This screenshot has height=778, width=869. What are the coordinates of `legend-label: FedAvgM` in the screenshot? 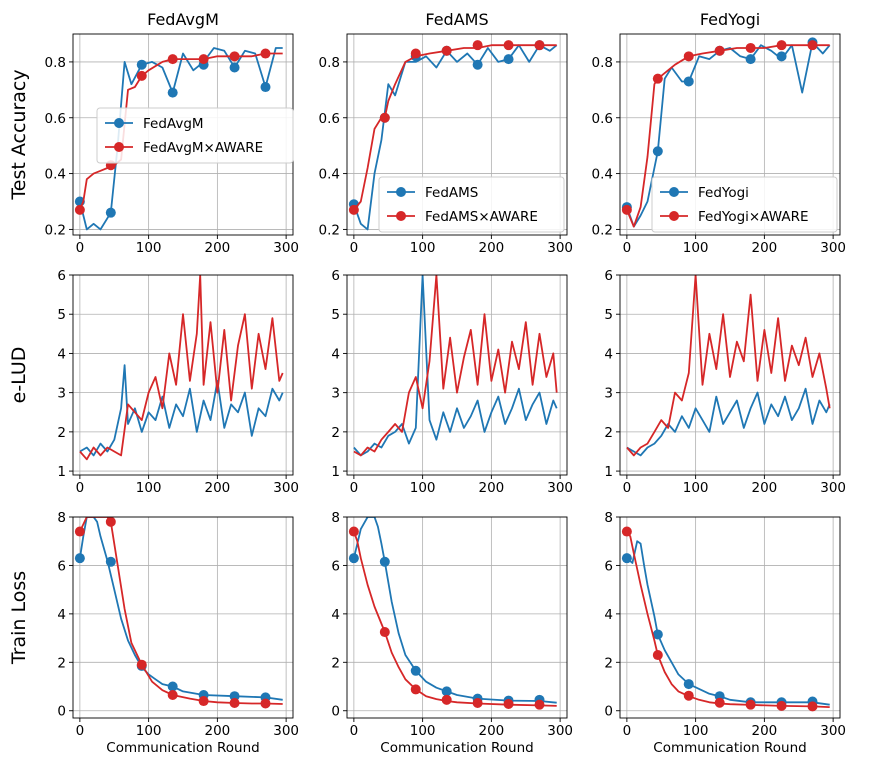 It's located at (173, 124).